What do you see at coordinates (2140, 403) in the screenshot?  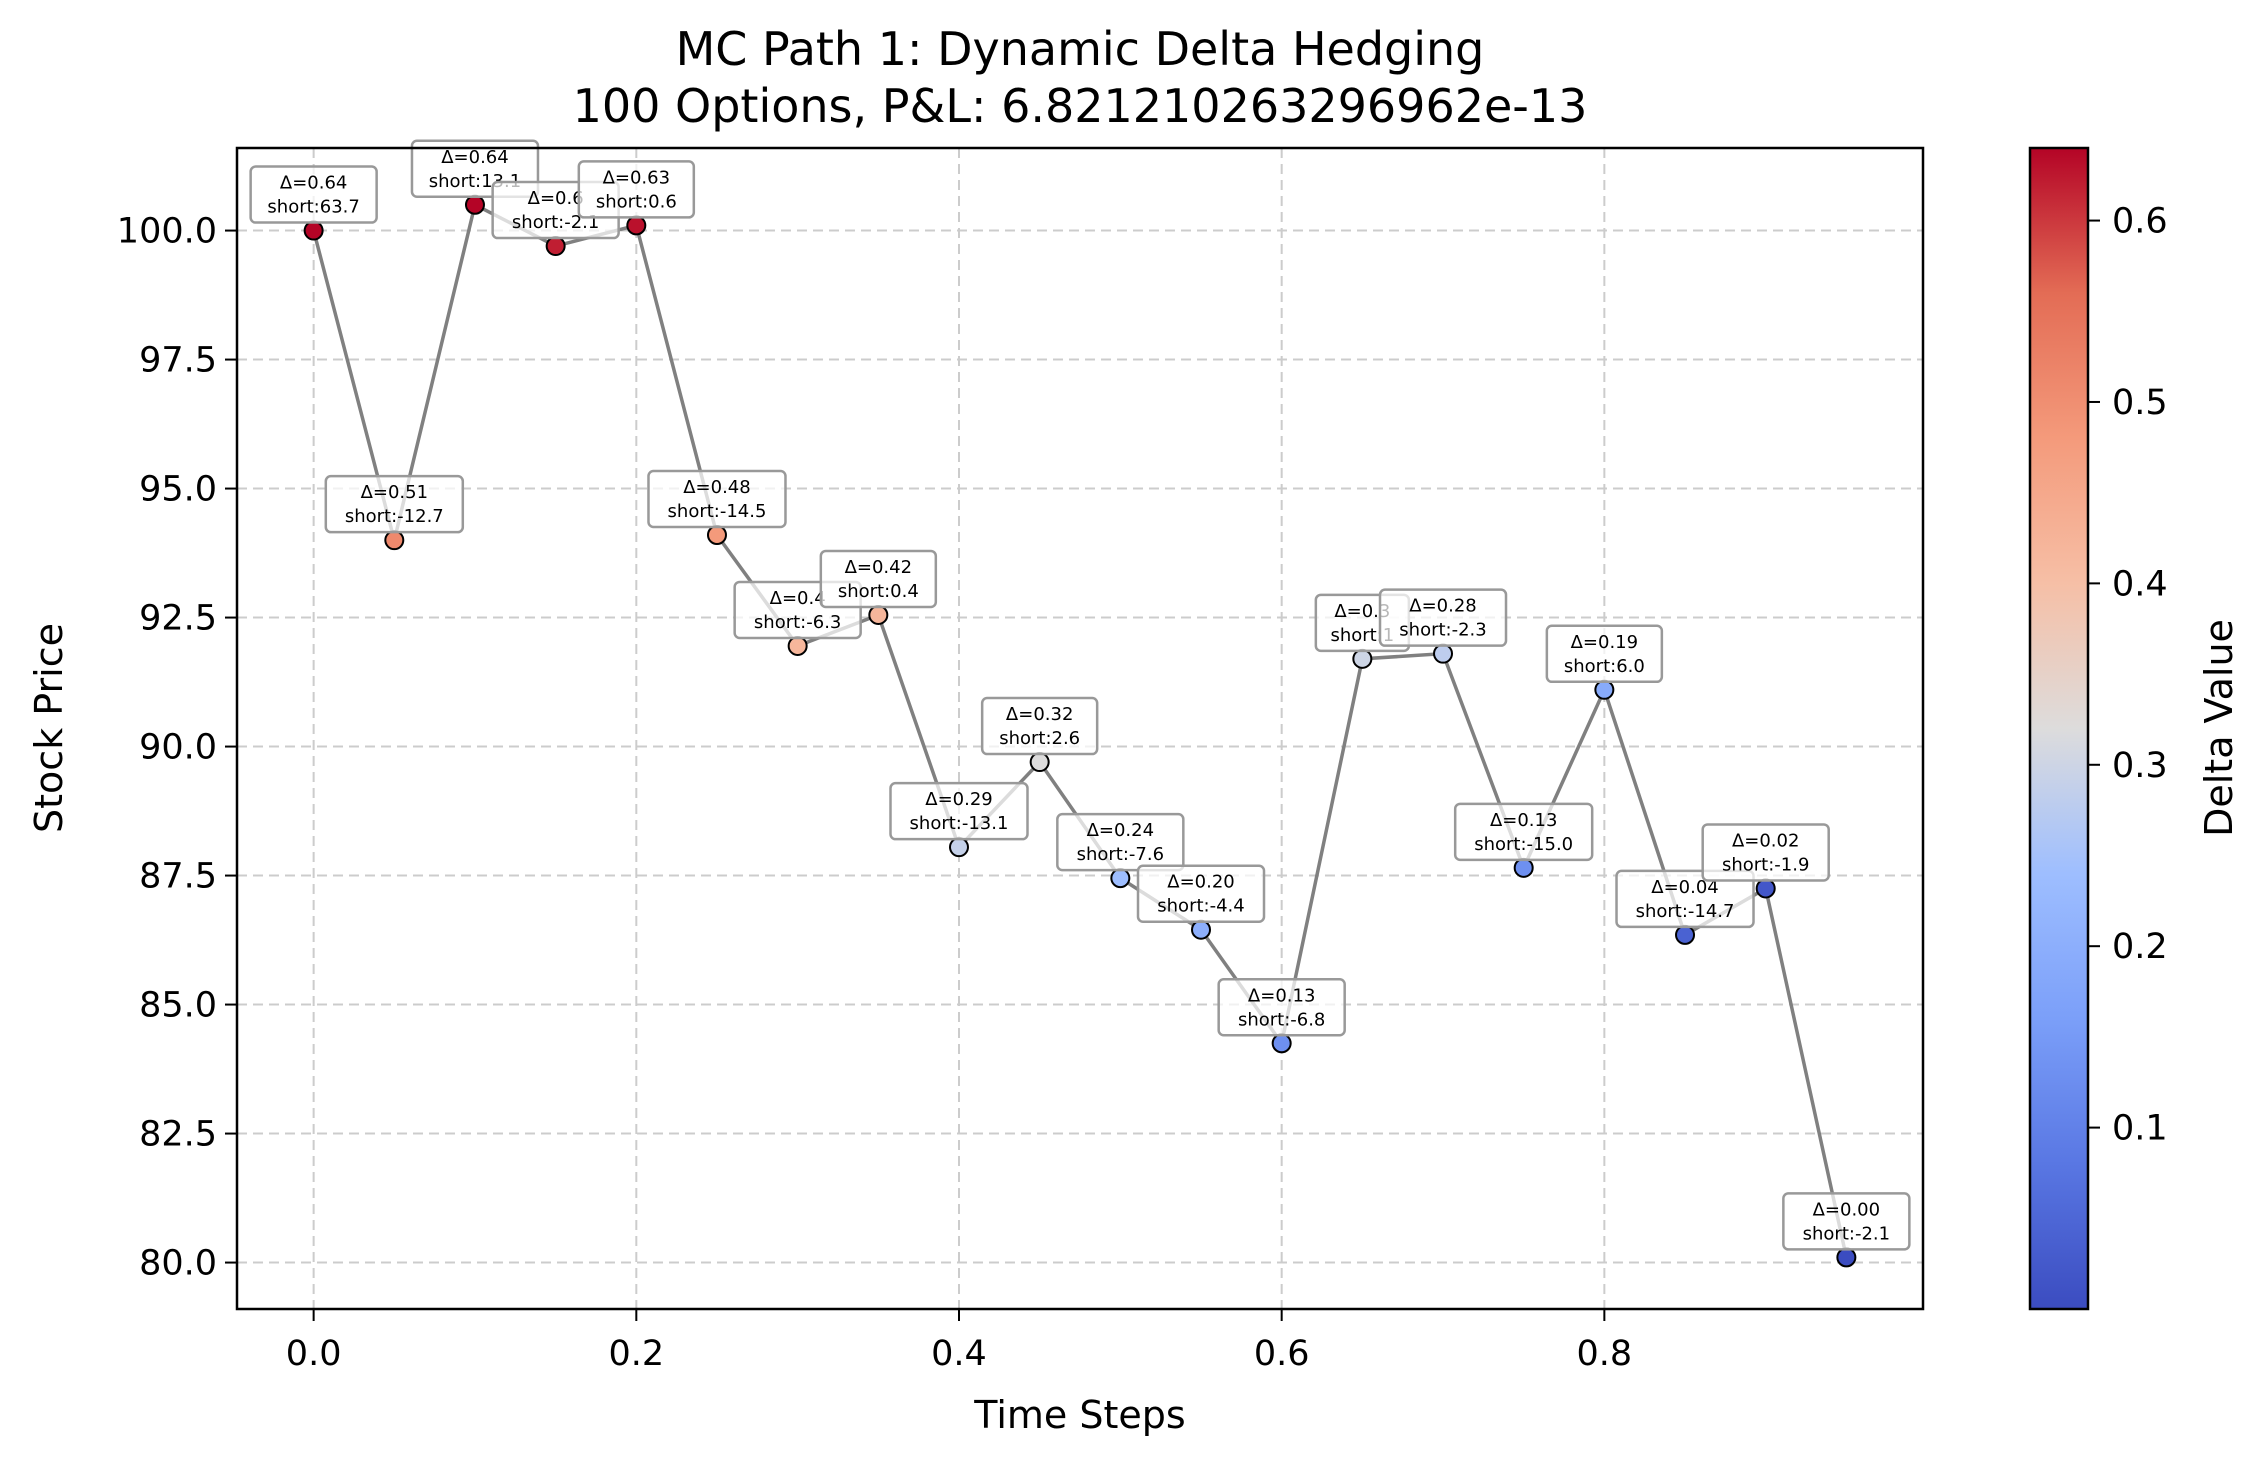 I see `colorbar-tick-label: 0.5` at bounding box center [2140, 403].